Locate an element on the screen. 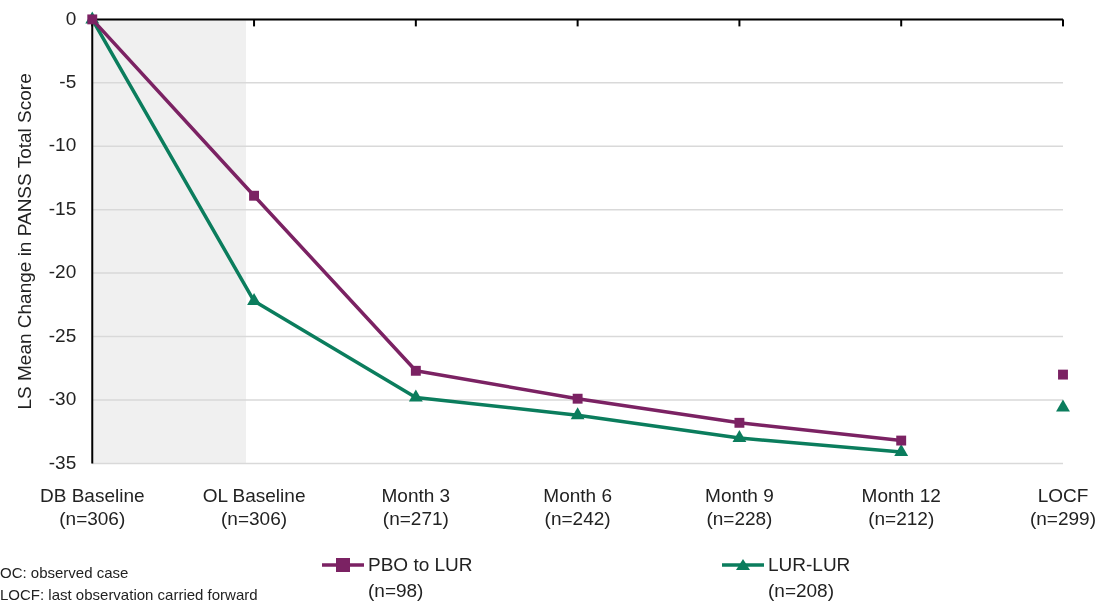 The width and height of the screenshot is (1110, 609). text: OC: observed case is located at coordinates (65, 573).